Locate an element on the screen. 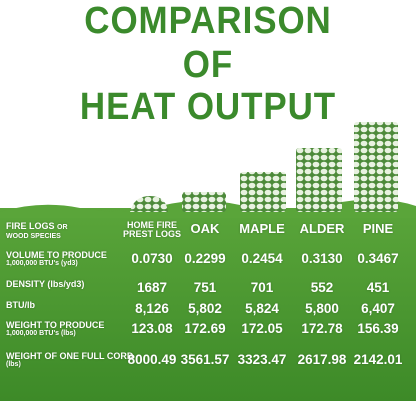 This screenshot has height=401, width=416. cell-text: 0.2299 is located at coordinates (205, 258).